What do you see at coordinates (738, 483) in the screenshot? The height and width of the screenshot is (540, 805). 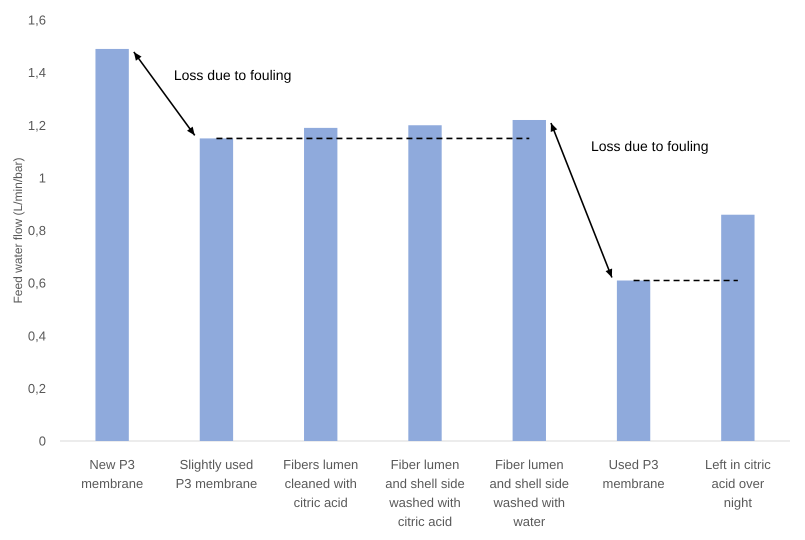 I see `x-tick-label: Left in citric acid over night` at bounding box center [738, 483].